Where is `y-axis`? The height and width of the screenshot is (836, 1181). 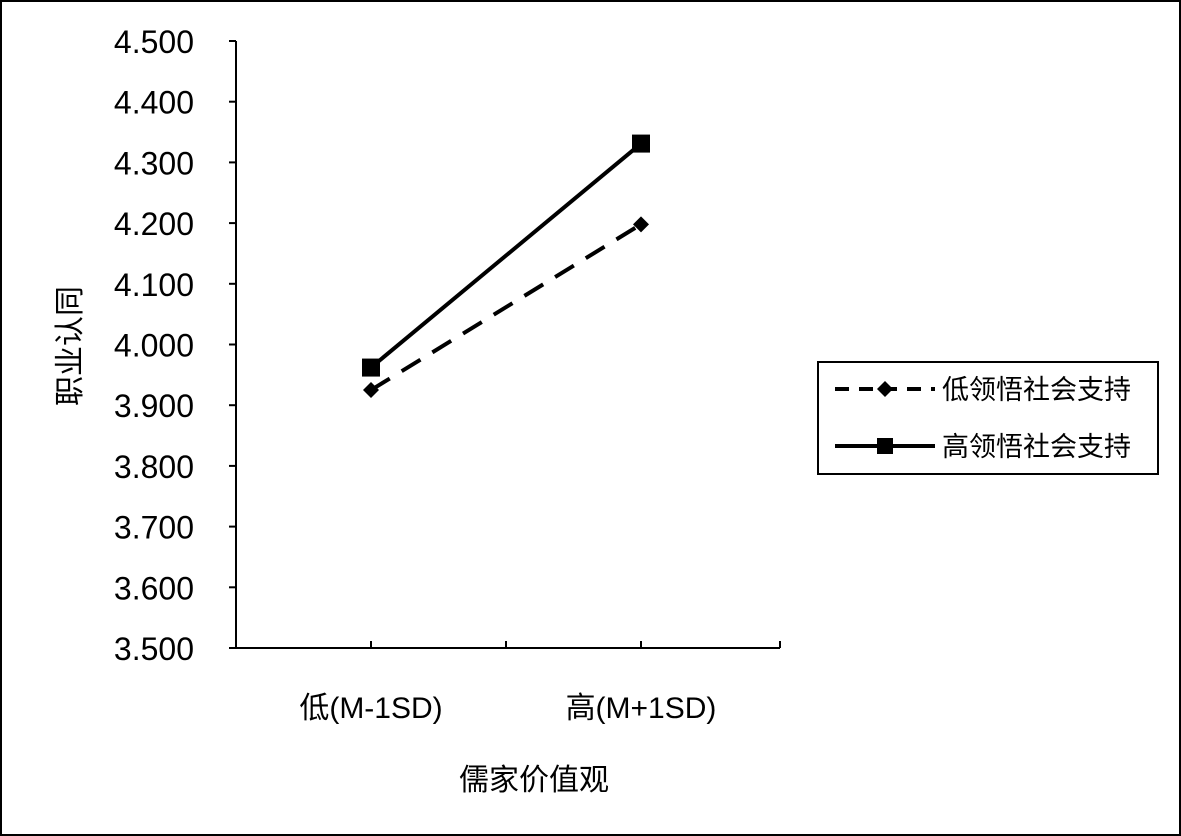 y-axis is located at coordinates (233, 344).